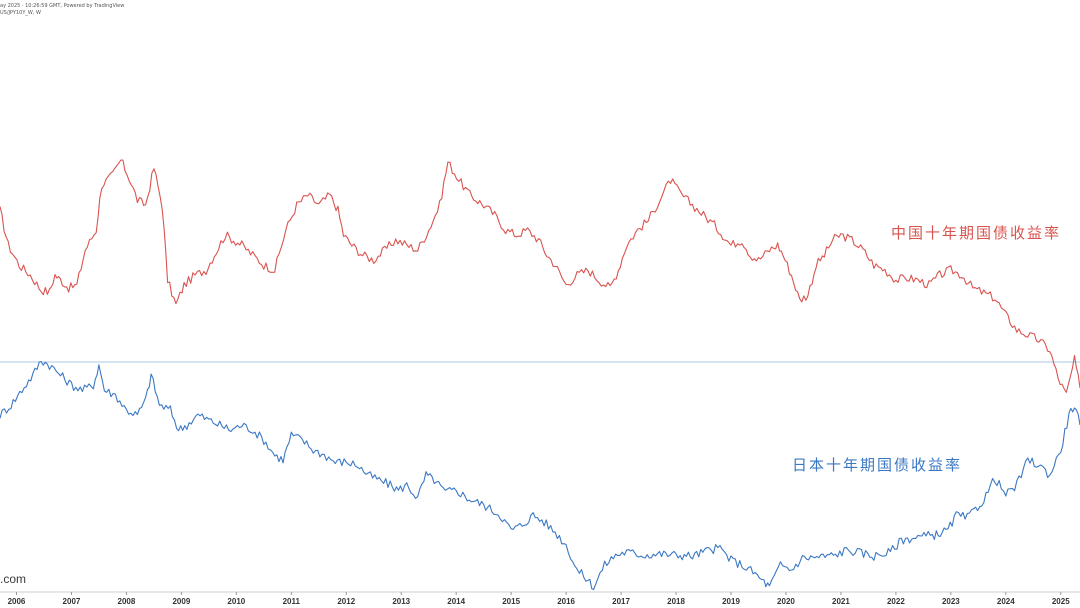 The height and width of the screenshot is (608, 1080). Describe the element at coordinates (786, 601) in the screenshot. I see `x-tick-label: 2020` at that location.